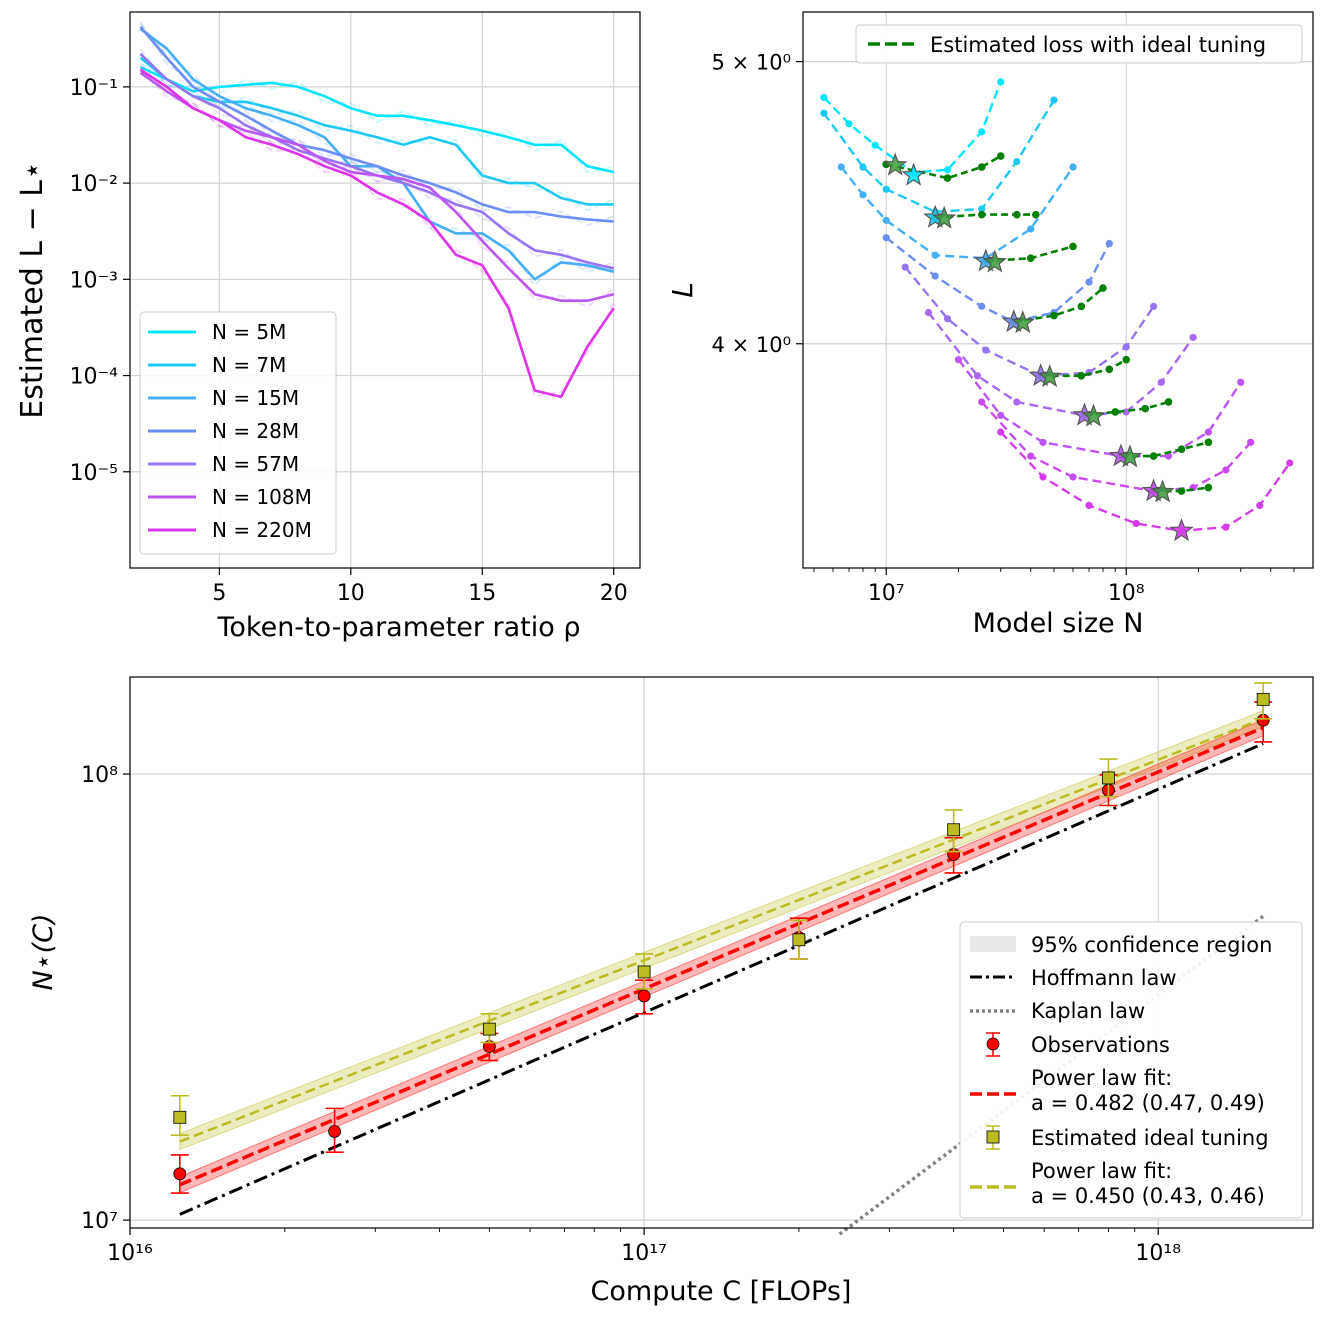 The image size is (1328, 1324). What do you see at coordinates (1100, 1045) in the screenshot?
I see `legend-observations-label: Observations` at bounding box center [1100, 1045].